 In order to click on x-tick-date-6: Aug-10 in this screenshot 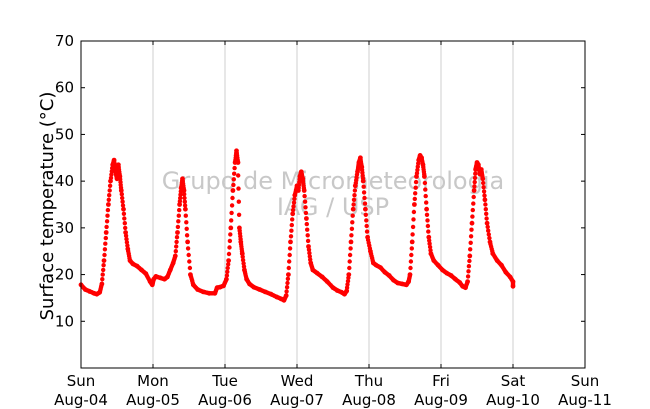, I will do `click(513, 400)`.